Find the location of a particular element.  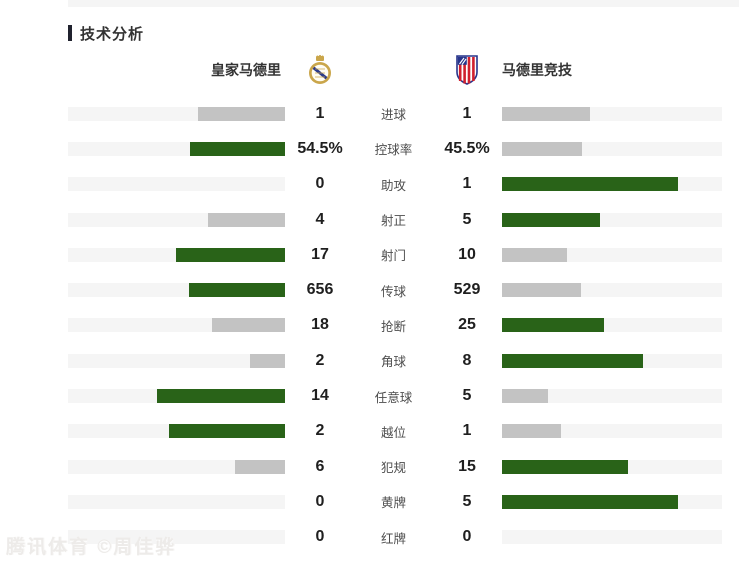

stat-row-11: 0 黄牌 5 is located at coordinates (403, 501).